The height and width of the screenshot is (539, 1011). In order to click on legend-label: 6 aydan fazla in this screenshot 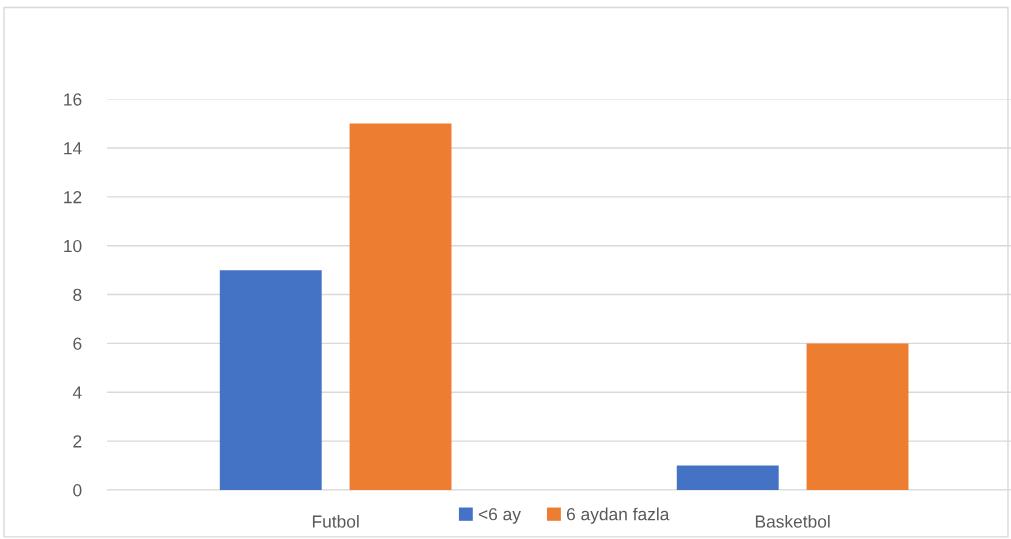, I will do `click(618, 515)`.